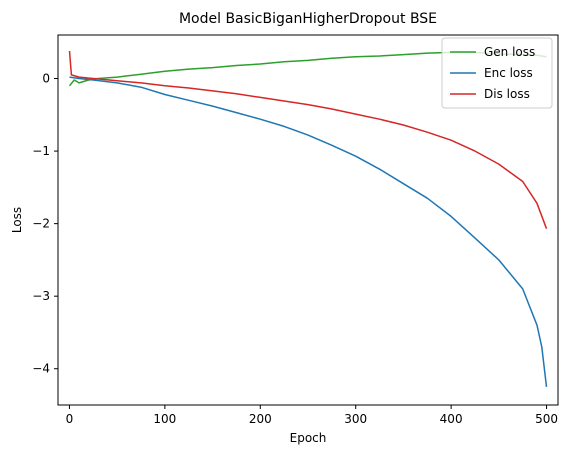 The image size is (565, 455). I want to click on y-tick-label: 0, so click(46, 79).